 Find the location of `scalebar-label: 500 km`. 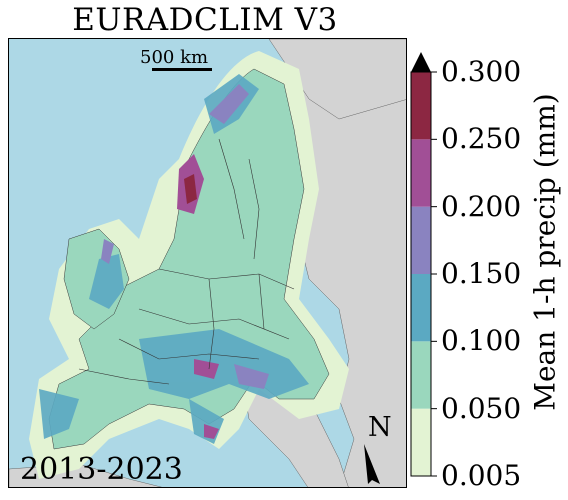

scalebar-label: 500 km is located at coordinates (174, 57).